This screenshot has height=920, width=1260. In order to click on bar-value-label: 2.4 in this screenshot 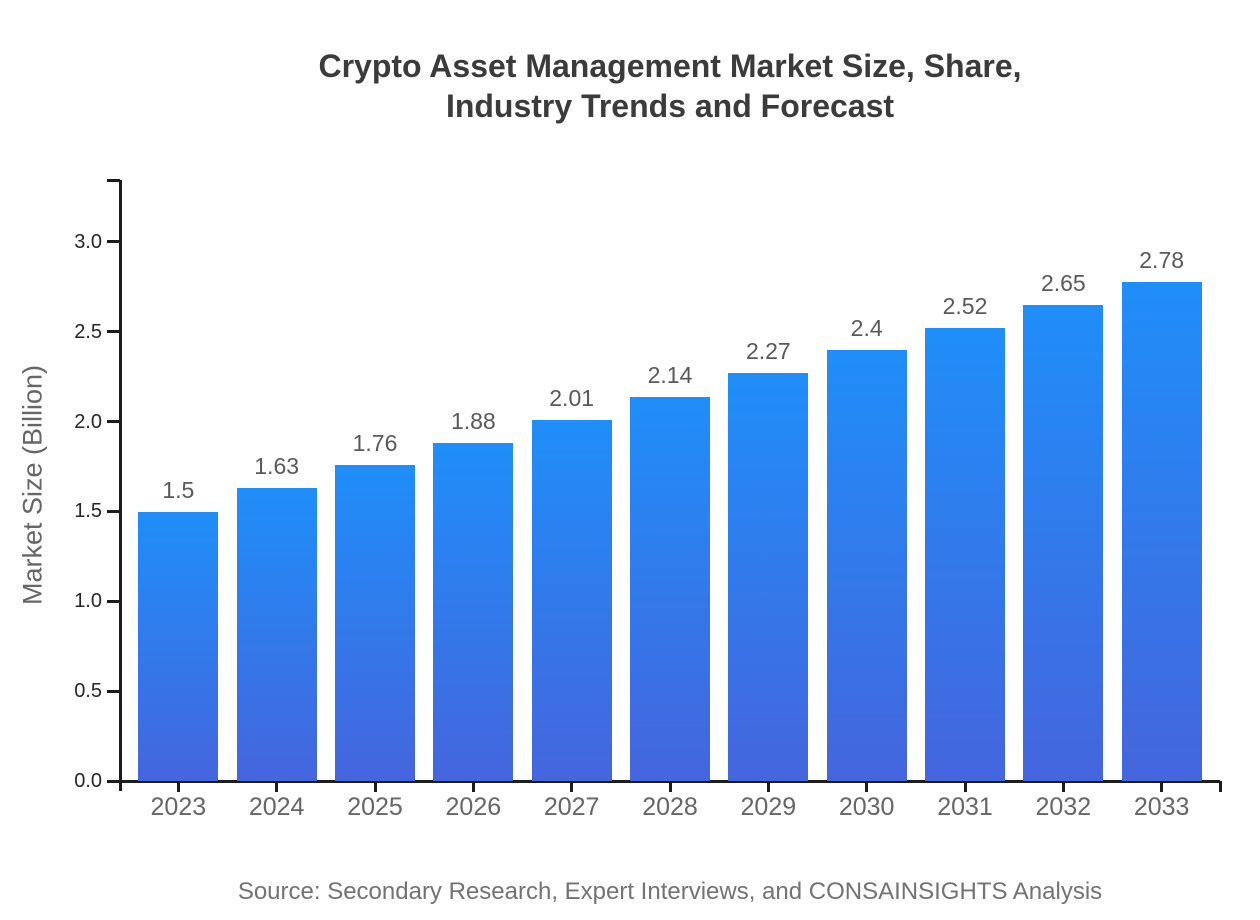, I will do `click(866, 327)`.